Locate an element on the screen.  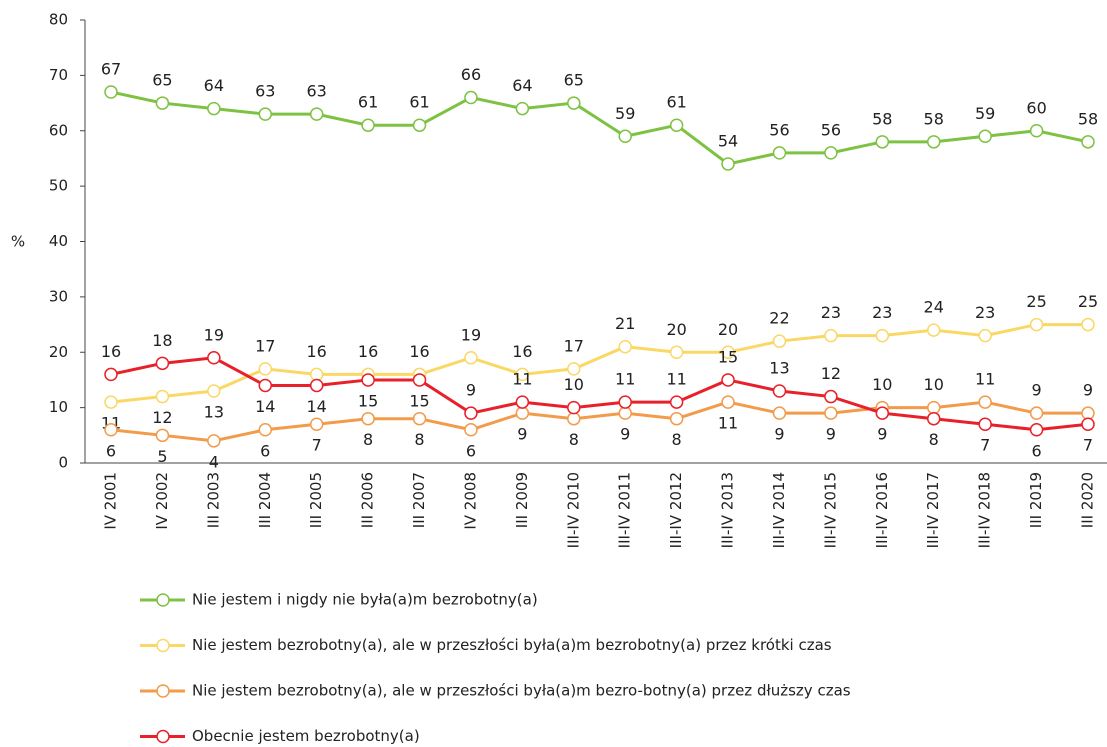
y-tick-label: 50 is located at coordinates (58, 186).